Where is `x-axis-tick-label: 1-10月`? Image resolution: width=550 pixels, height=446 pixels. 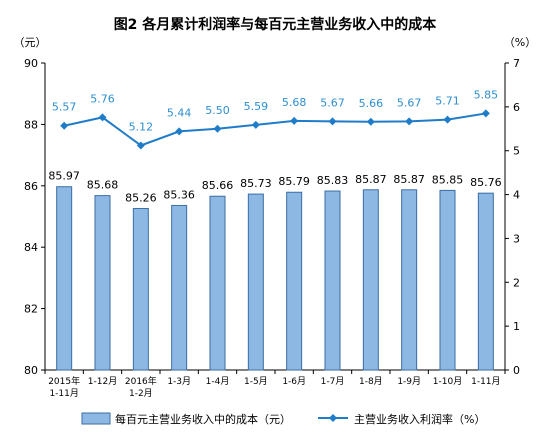 x-axis-tick-label: 1-10月 is located at coordinates (447, 381).